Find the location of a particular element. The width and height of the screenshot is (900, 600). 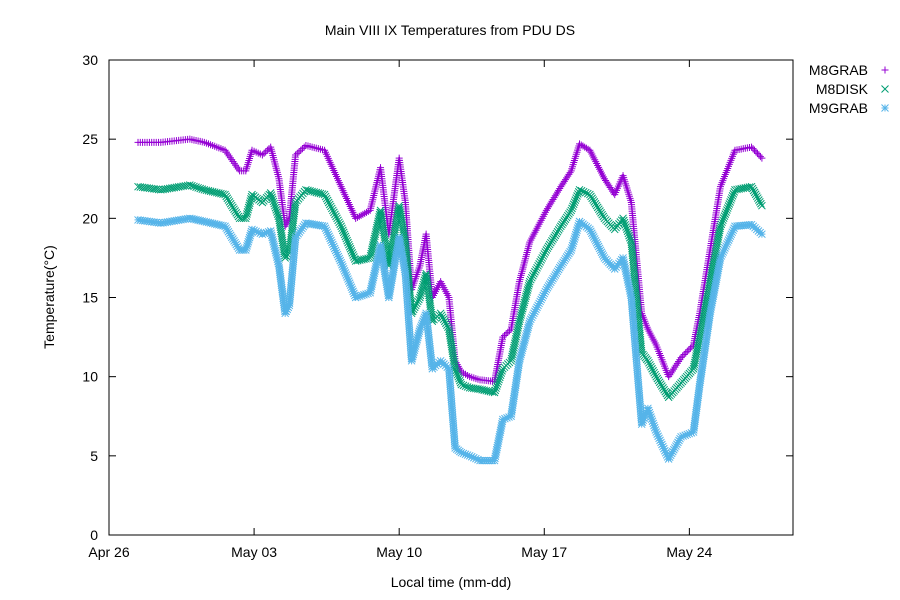

y-tick-label: 20 is located at coordinates (90, 218).